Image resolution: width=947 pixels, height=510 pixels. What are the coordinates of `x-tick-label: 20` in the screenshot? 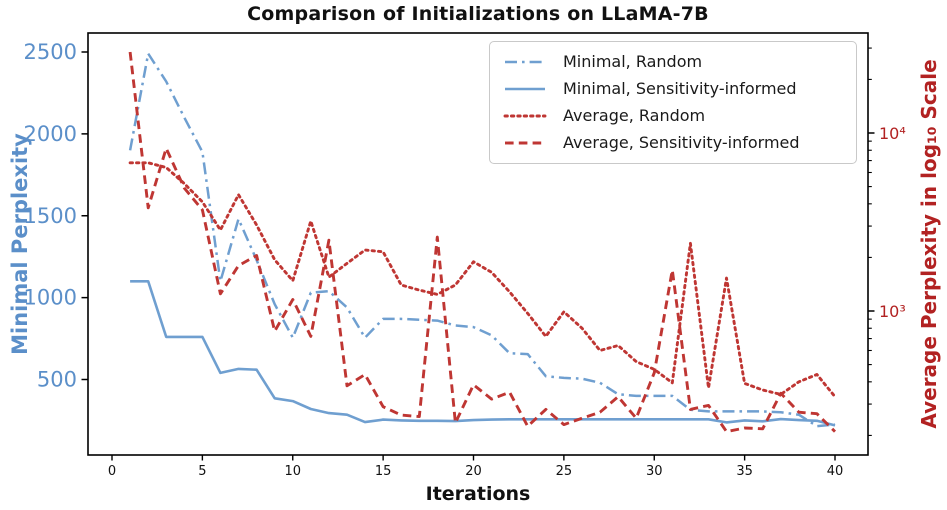 It's located at (473, 471).